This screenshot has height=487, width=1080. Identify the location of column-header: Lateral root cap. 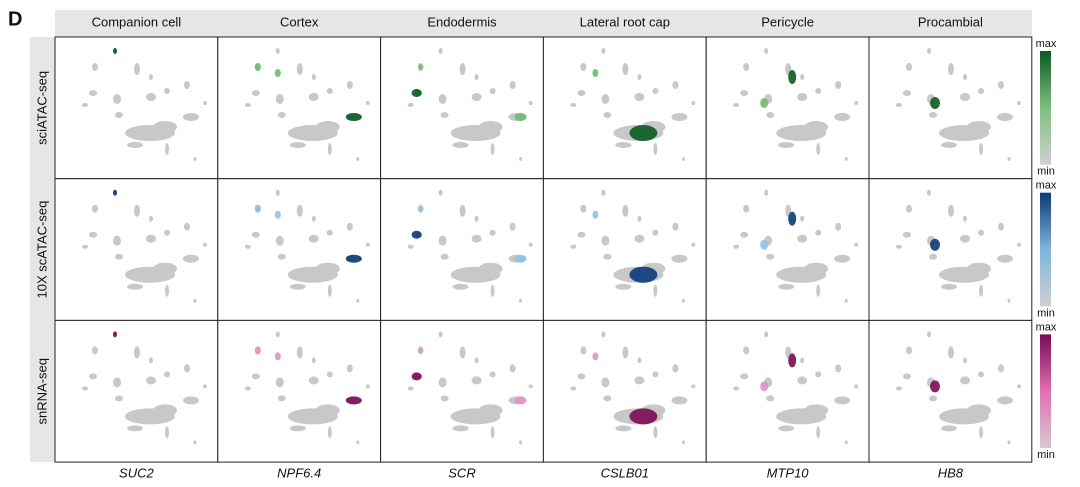
(625, 21).